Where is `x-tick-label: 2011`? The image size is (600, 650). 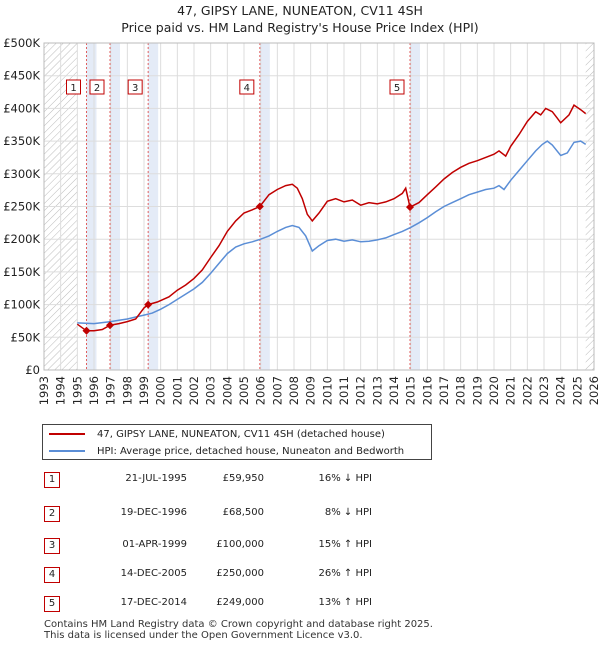
x-tick-label: 2011 is located at coordinates (344, 390).